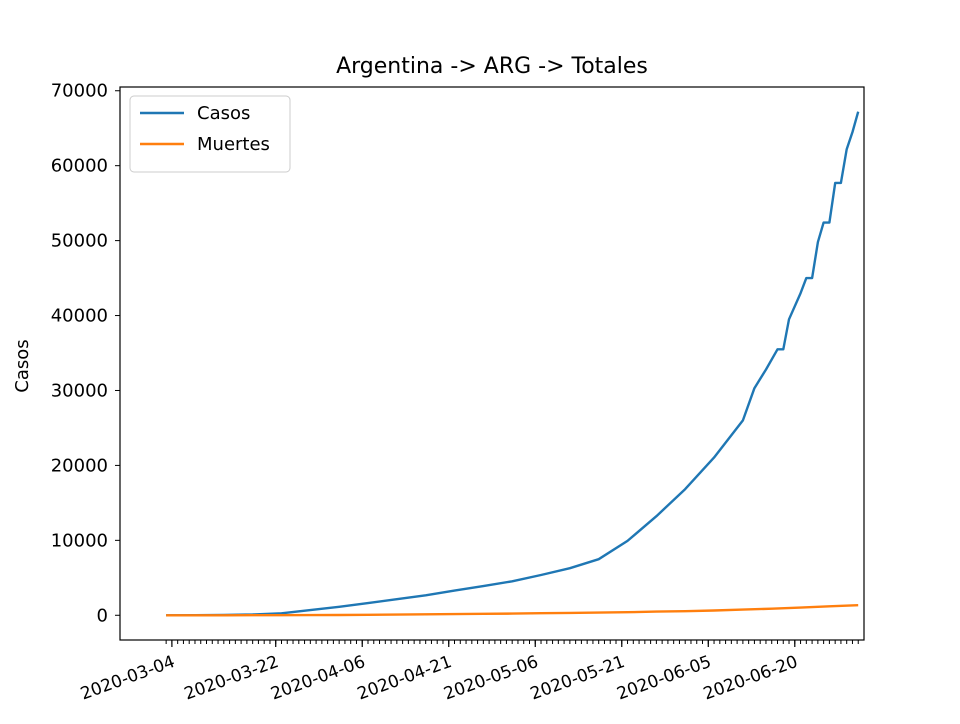 The height and width of the screenshot is (724, 960). Describe the element at coordinates (232, 678) in the screenshot. I see `x-tick-label: 2020-03-22` at that location.